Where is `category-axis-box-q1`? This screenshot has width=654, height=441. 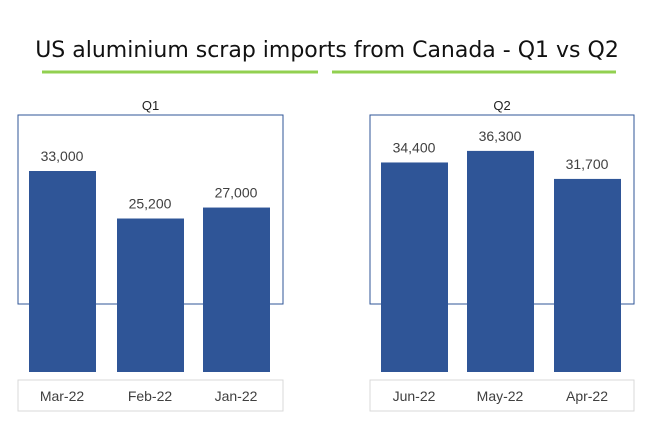
category-axis-box-q1 is located at coordinates (150, 395).